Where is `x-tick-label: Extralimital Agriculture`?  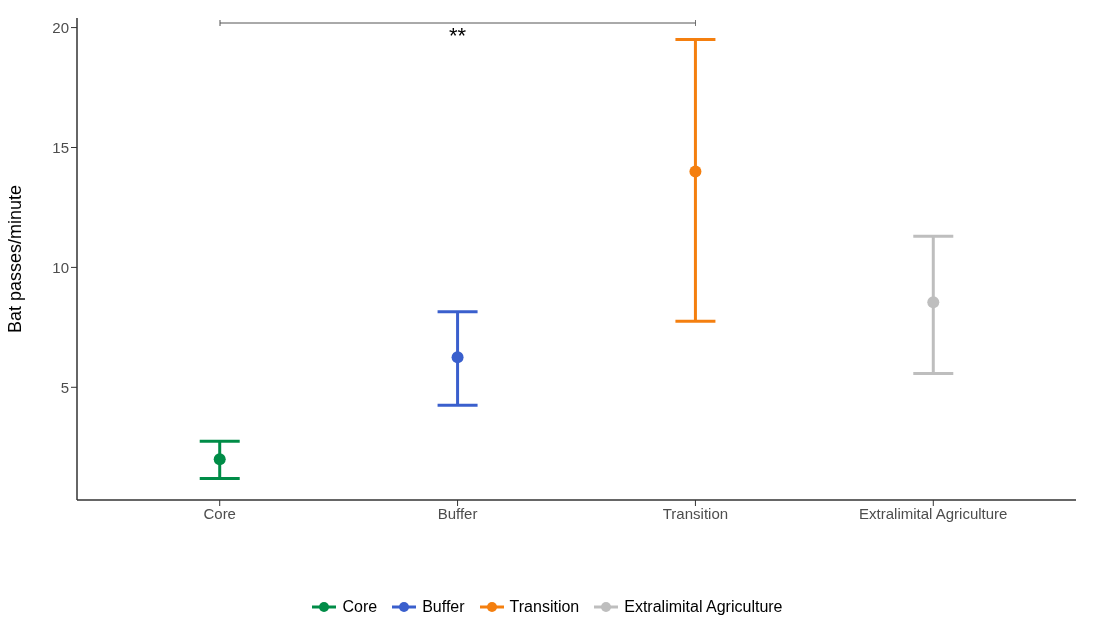
x-tick-label: Extralimital Agriculture is located at coordinates (933, 513).